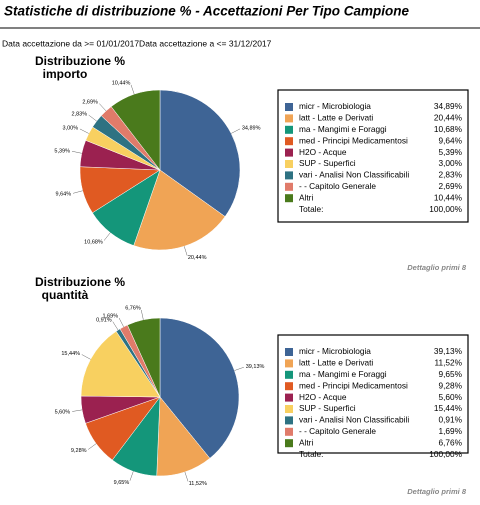 The height and width of the screenshot is (505, 480). Describe the element at coordinates (450, 431) in the screenshot. I see `legend-value: 1,69%` at that location.